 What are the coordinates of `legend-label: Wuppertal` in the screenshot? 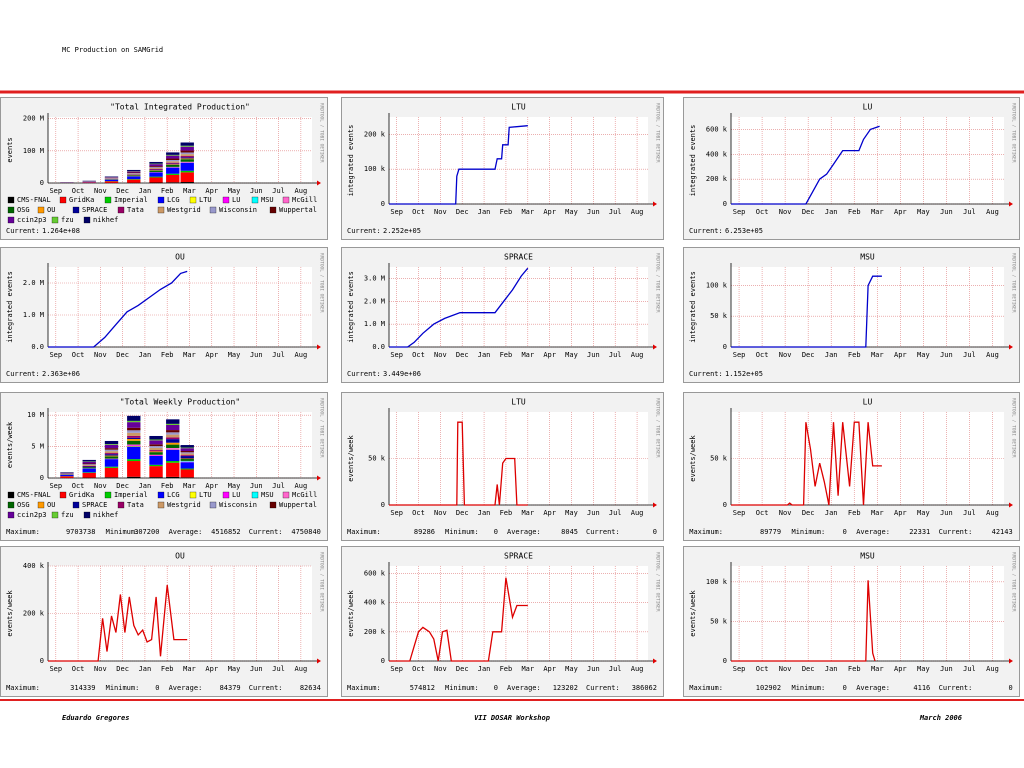 It's located at (298, 210).